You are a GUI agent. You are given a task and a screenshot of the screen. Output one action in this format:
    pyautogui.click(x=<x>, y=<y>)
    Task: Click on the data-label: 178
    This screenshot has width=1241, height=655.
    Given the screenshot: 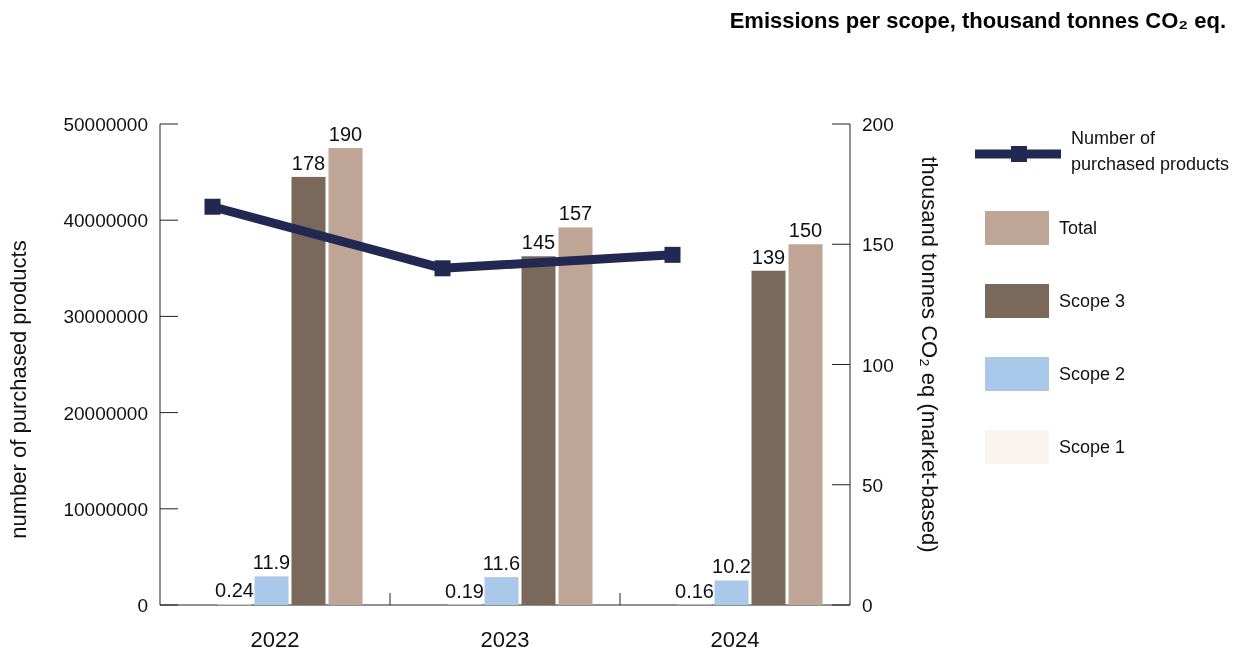 What is the action you would take?
    pyautogui.click(x=308, y=162)
    